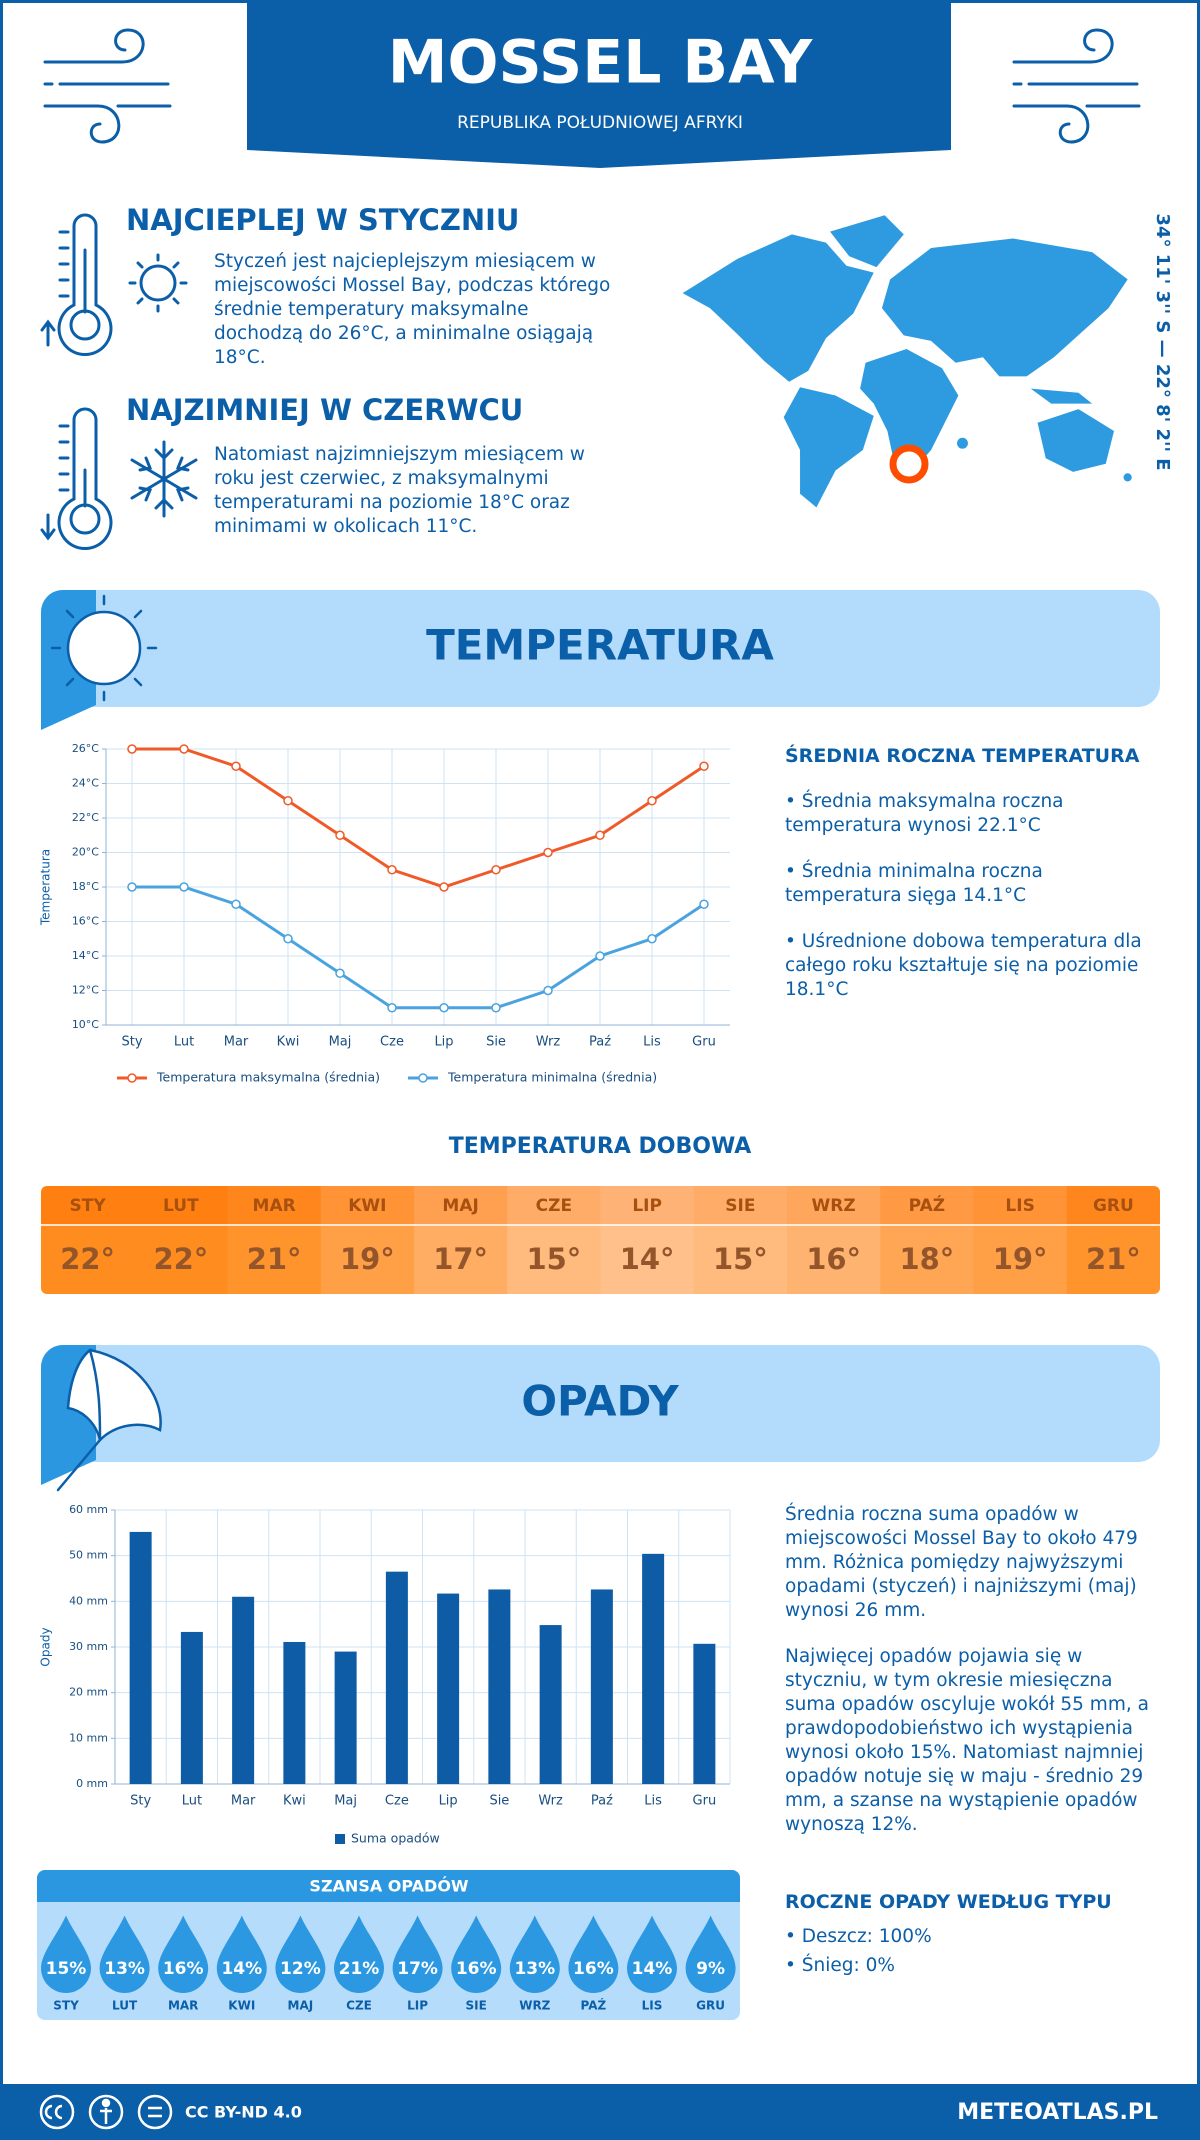 The image size is (1200, 2140). I want to click on y-tick-label: 60 mm, so click(88, 1509).